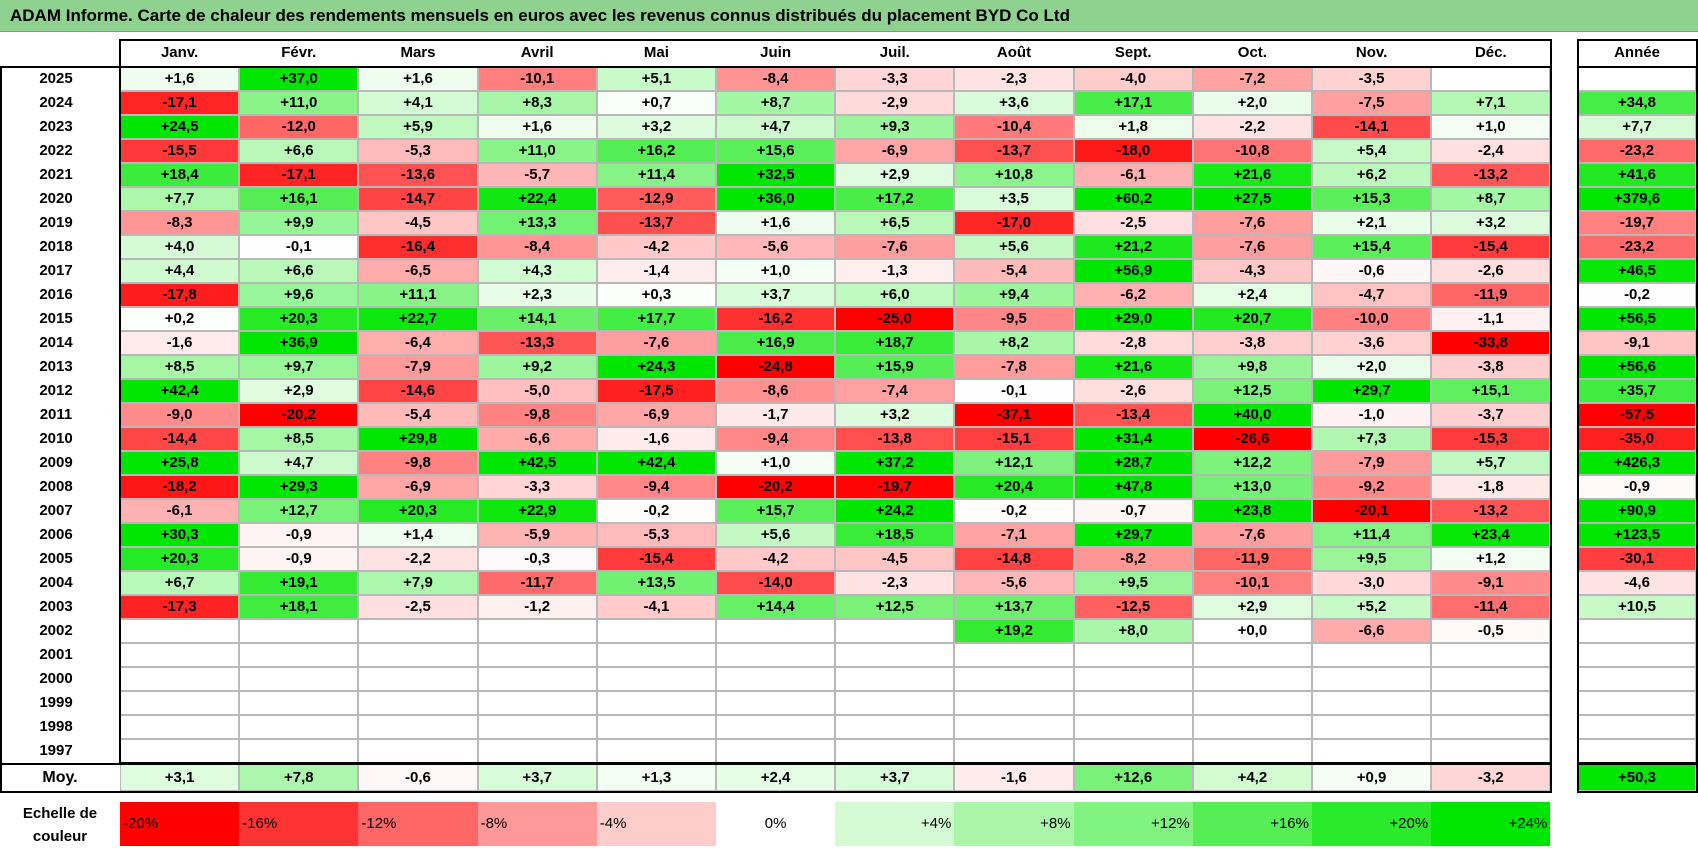 The height and width of the screenshot is (848, 1698). What do you see at coordinates (1637, 777) in the screenshot?
I see `average-annual-cell: +50,3` at bounding box center [1637, 777].